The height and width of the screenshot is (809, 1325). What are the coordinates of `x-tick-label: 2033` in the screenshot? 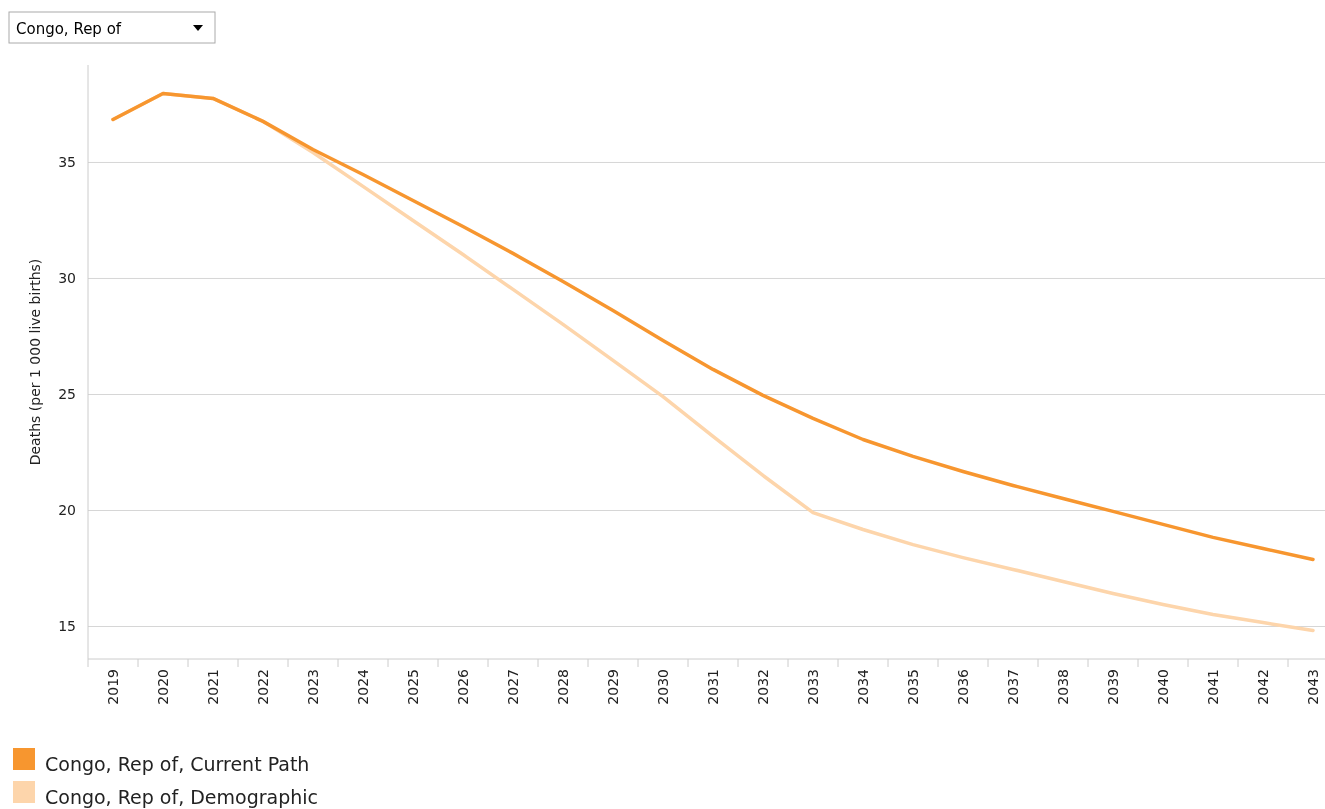 It's located at (813, 687).